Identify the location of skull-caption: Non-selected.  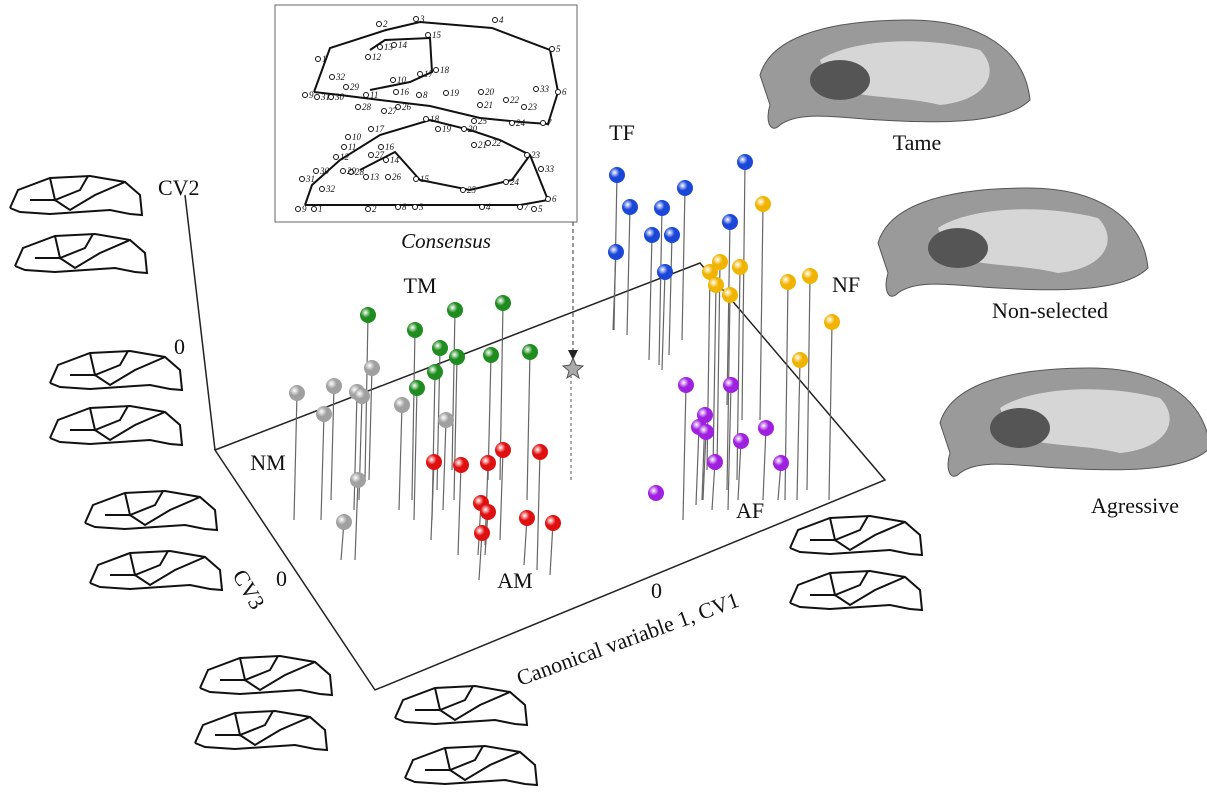
(1050, 310).